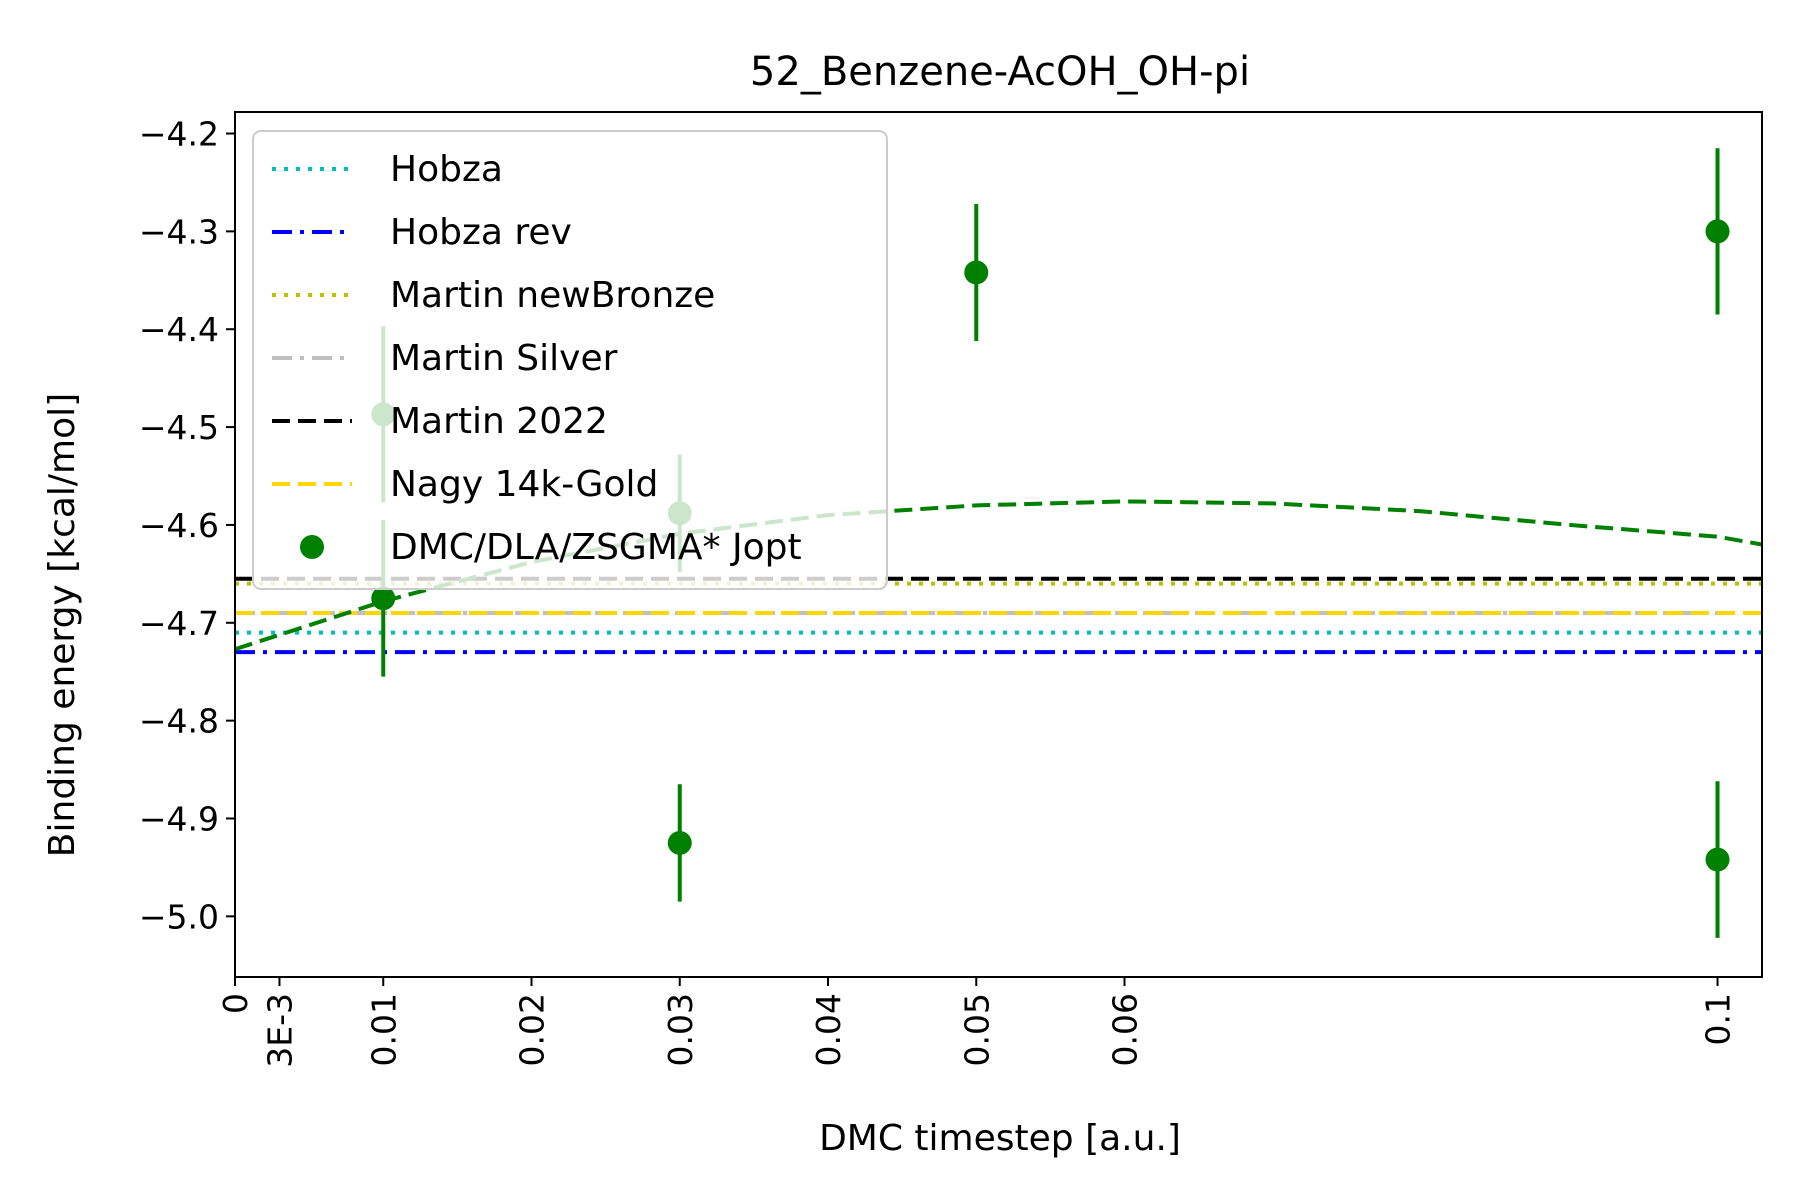 The height and width of the screenshot is (1200, 1800). What do you see at coordinates (446, 169) in the screenshot?
I see `legend-label-0: Hobza` at bounding box center [446, 169].